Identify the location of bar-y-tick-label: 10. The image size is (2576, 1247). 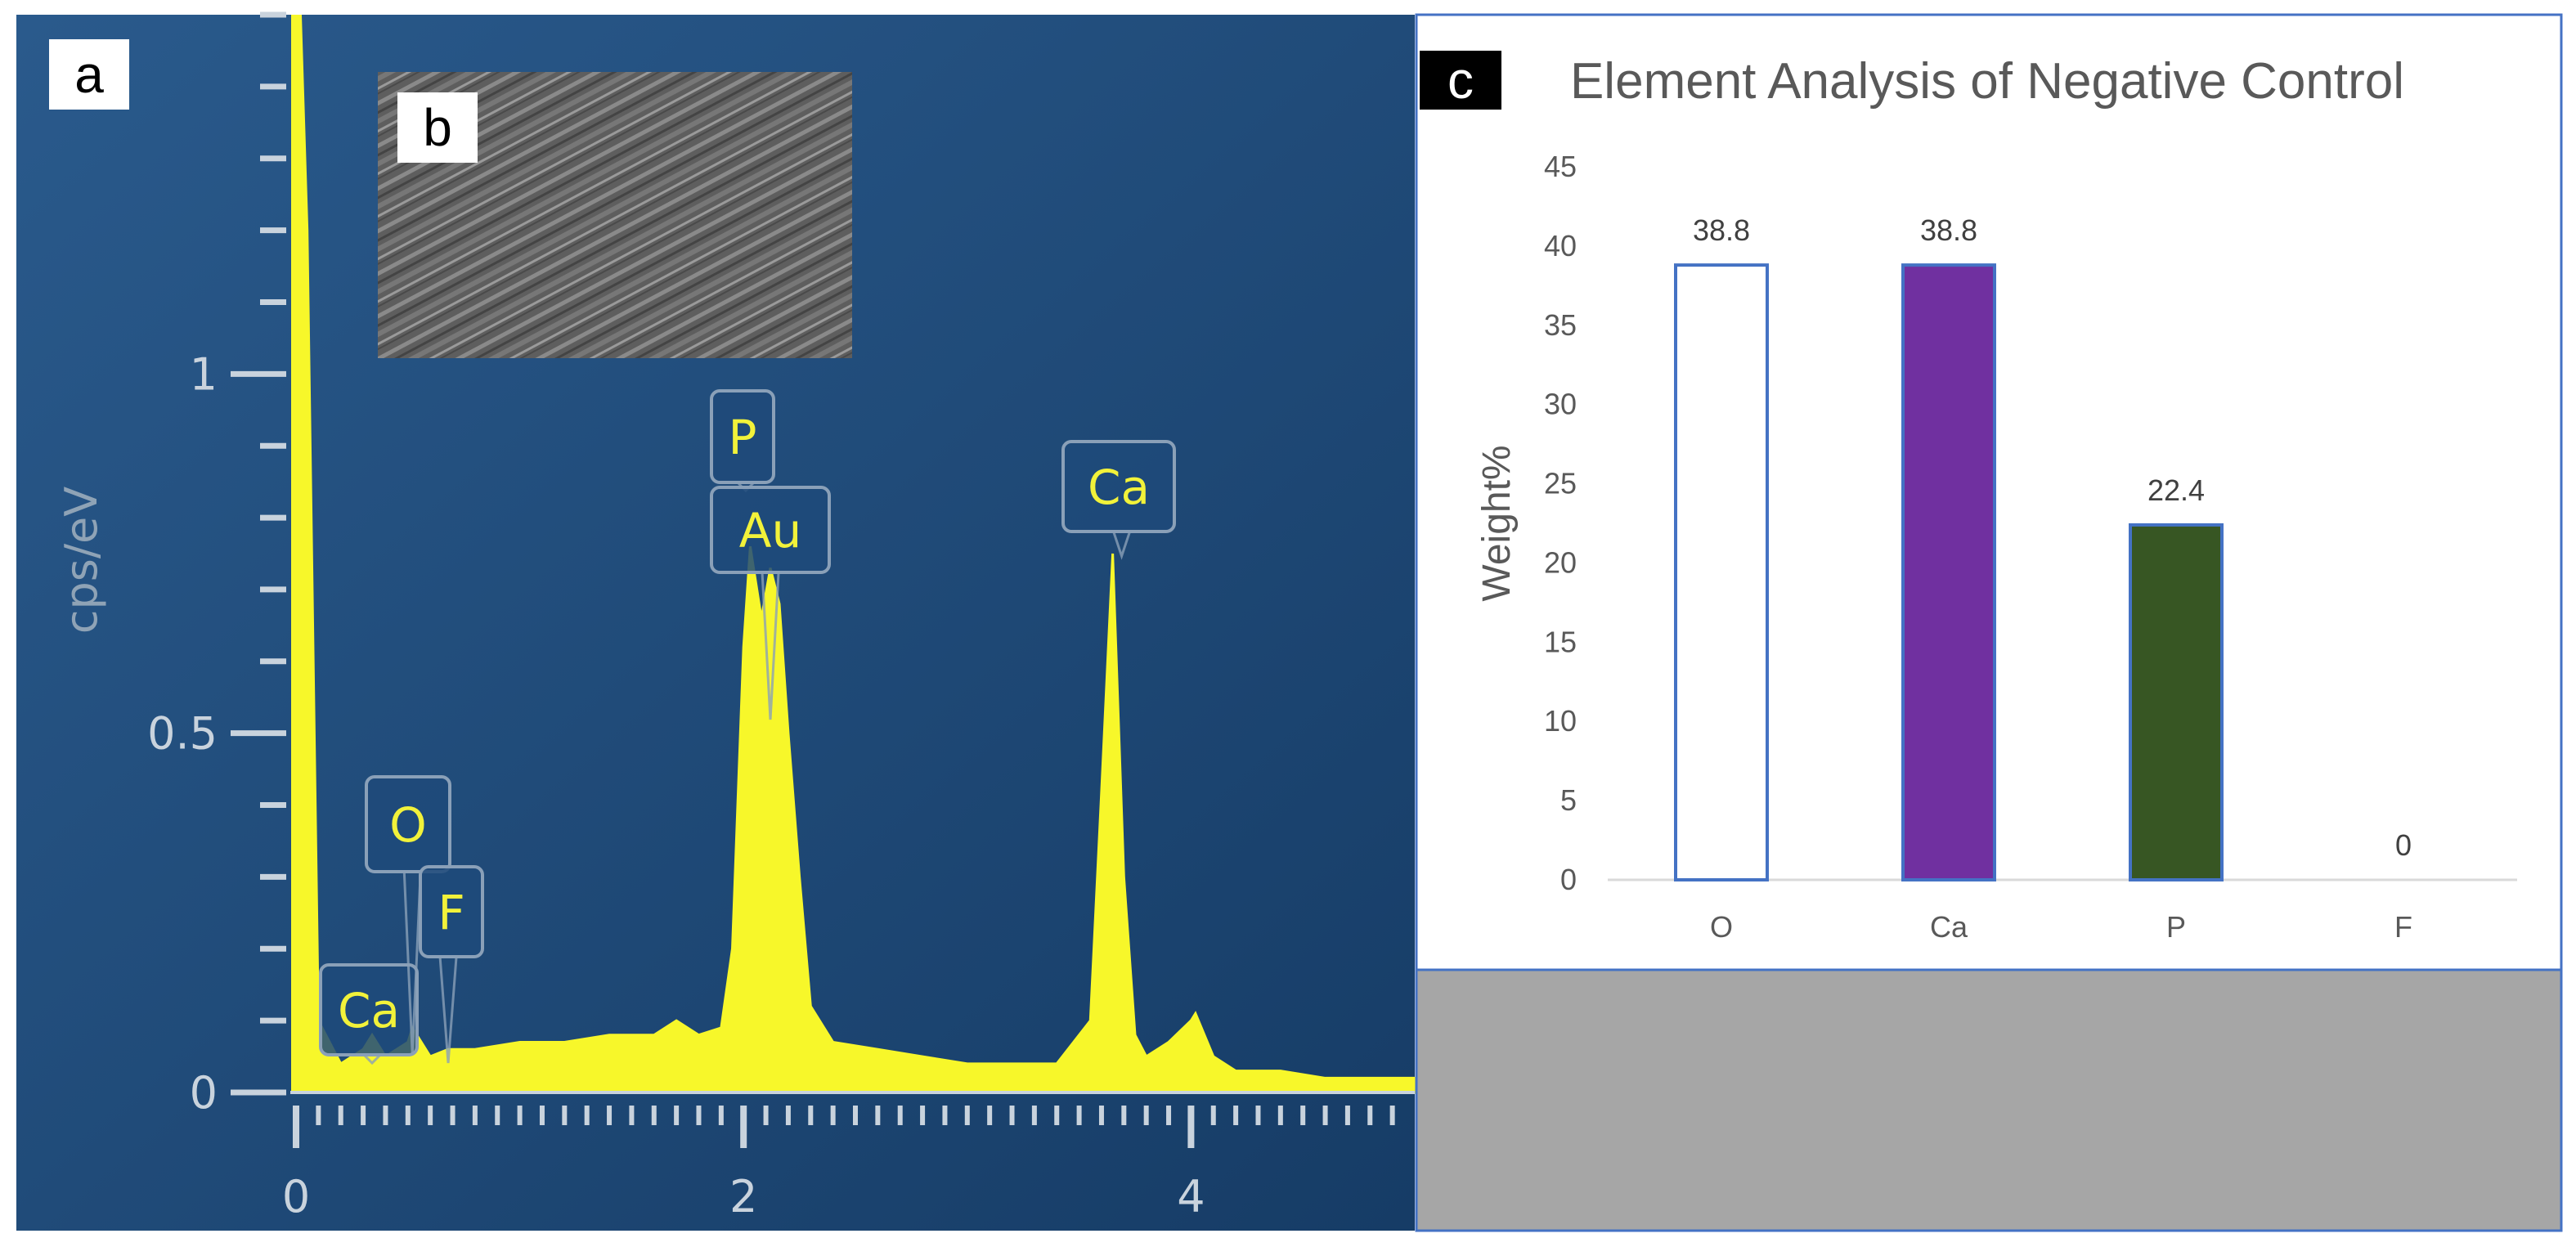
(1561, 721).